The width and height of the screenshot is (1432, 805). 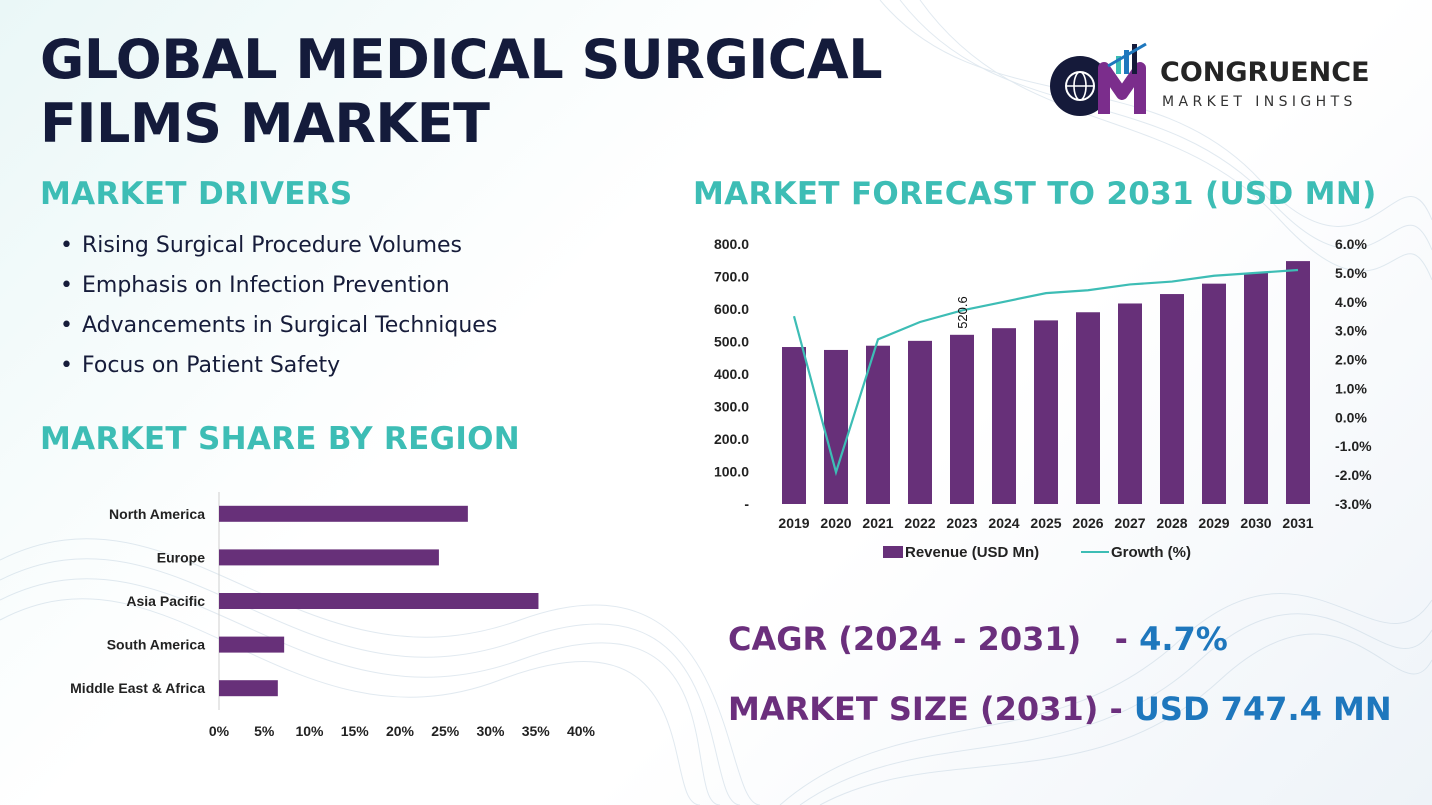 I want to click on y-tick-label: 400.0, so click(x=731, y=374).